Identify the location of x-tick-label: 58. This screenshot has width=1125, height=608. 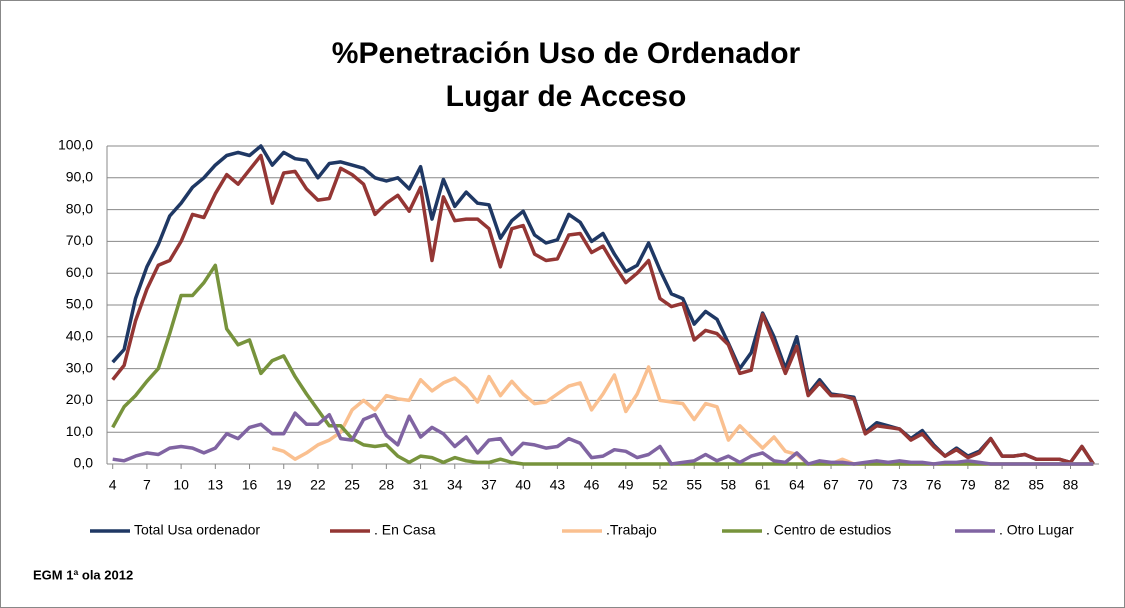
(729, 485).